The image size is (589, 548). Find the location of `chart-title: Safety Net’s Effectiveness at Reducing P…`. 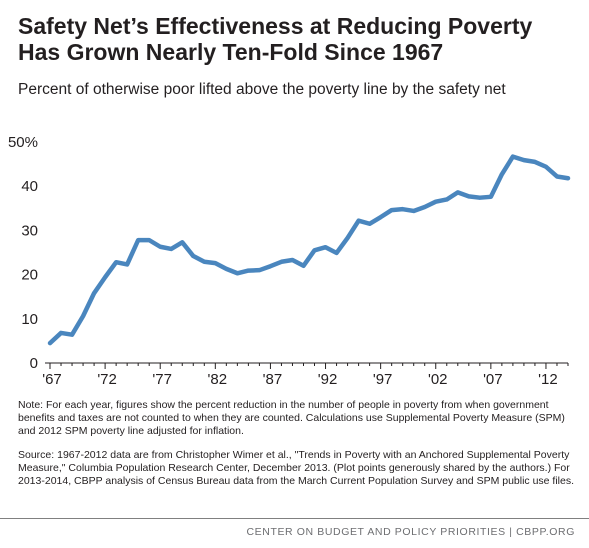

chart-title: Safety Net’s Effectiveness at Reducing P… is located at coordinates (298, 39).